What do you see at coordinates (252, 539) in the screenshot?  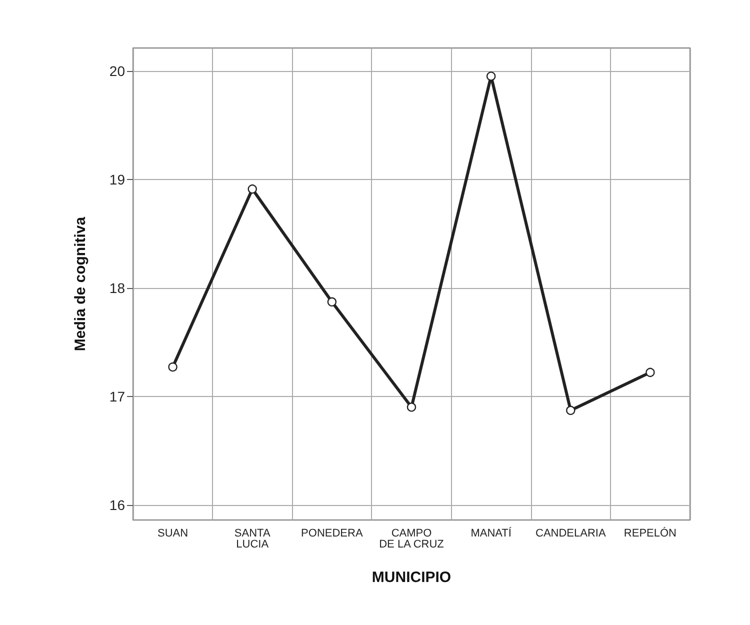 I see `x-tick-label: SANTA LUCIA` at bounding box center [252, 539].